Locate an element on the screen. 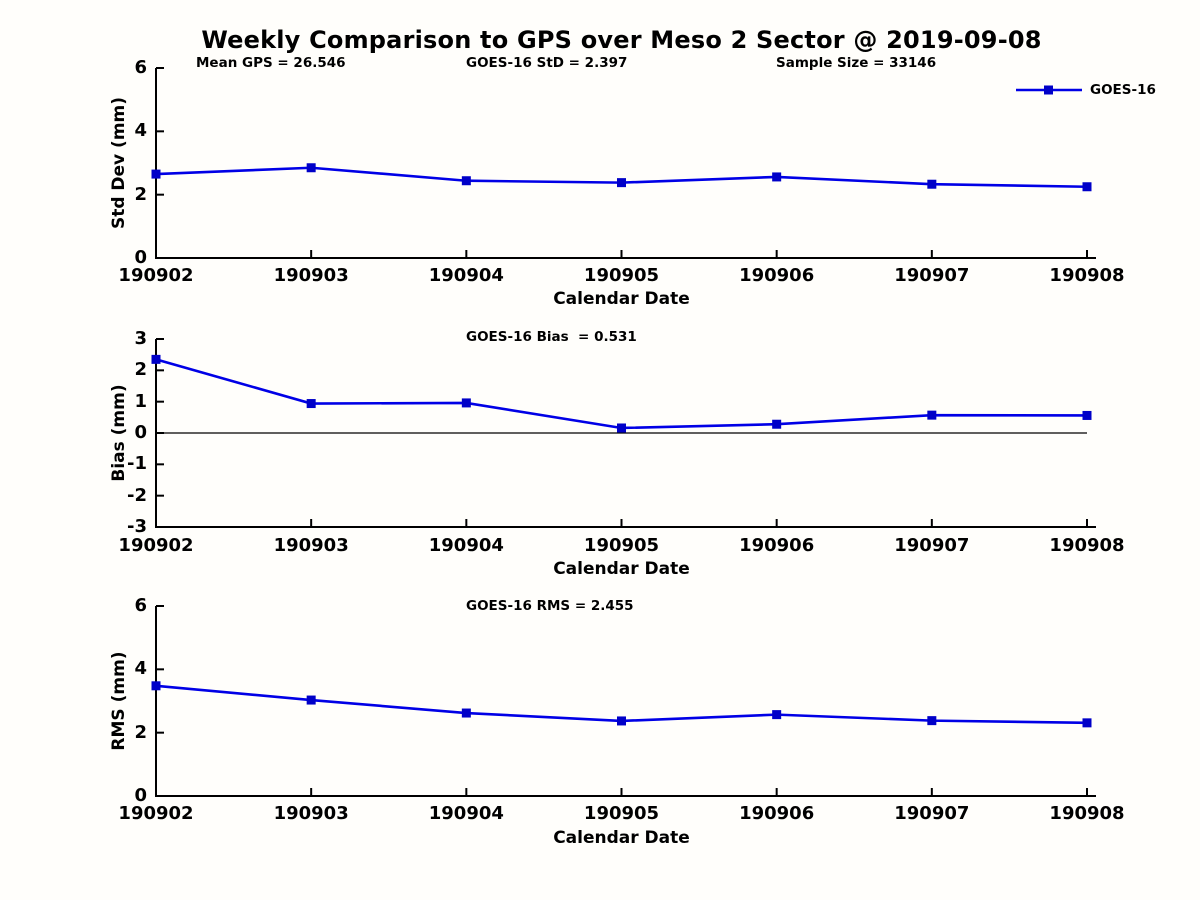 This screenshot has height=900, width=1200. annotation-goes16-rms: GOES-16 RMS = 2.455 is located at coordinates (550, 606).